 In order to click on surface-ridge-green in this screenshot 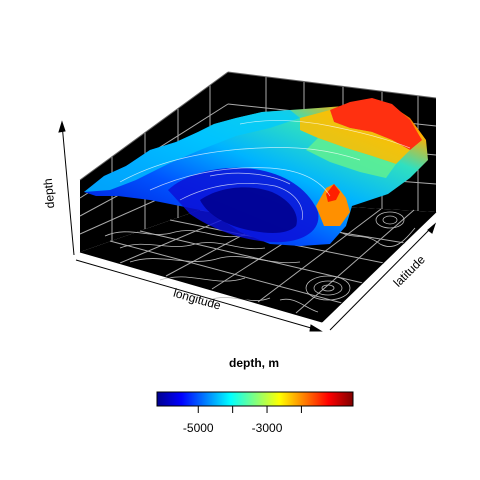, I will do `click(351, 158)`.